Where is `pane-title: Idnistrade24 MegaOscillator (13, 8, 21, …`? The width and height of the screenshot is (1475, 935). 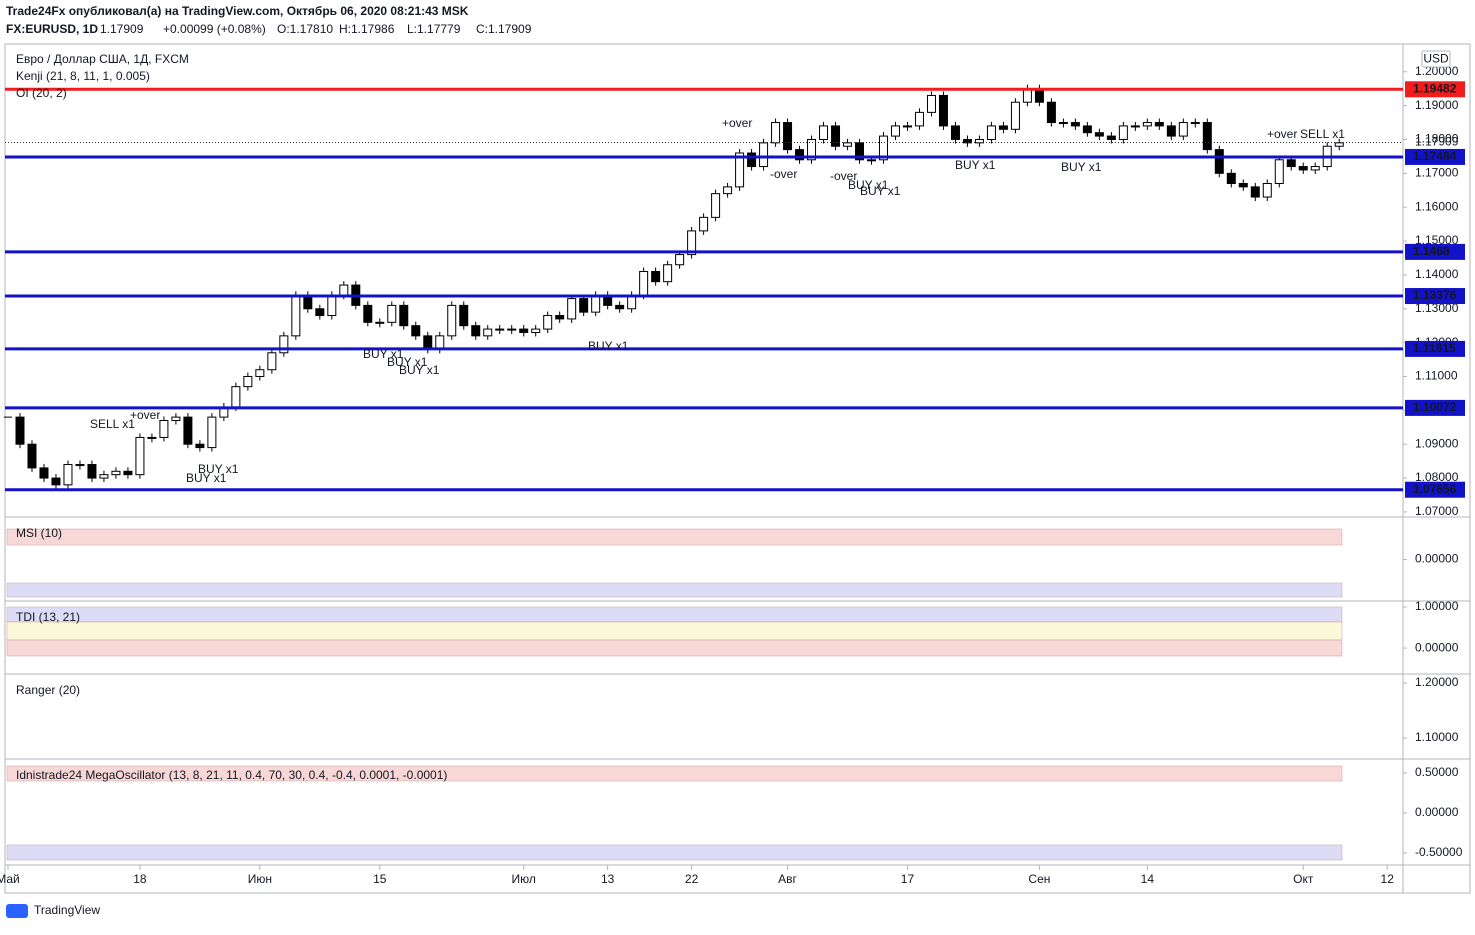 pane-title: Idnistrade24 MegaOscillator (13, 8, 21, … is located at coordinates (231, 775).